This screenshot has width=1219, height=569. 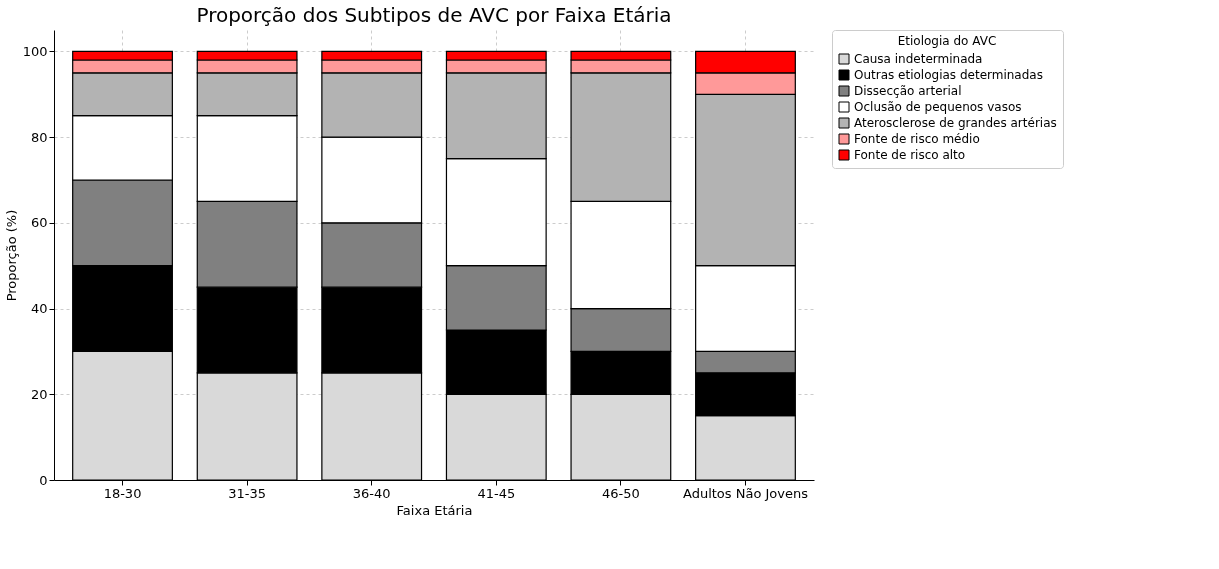 What do you see at coordinates (43, 480) in the screenshot?
I see `y-tick-label: 0` at bounding box center [43, 480].